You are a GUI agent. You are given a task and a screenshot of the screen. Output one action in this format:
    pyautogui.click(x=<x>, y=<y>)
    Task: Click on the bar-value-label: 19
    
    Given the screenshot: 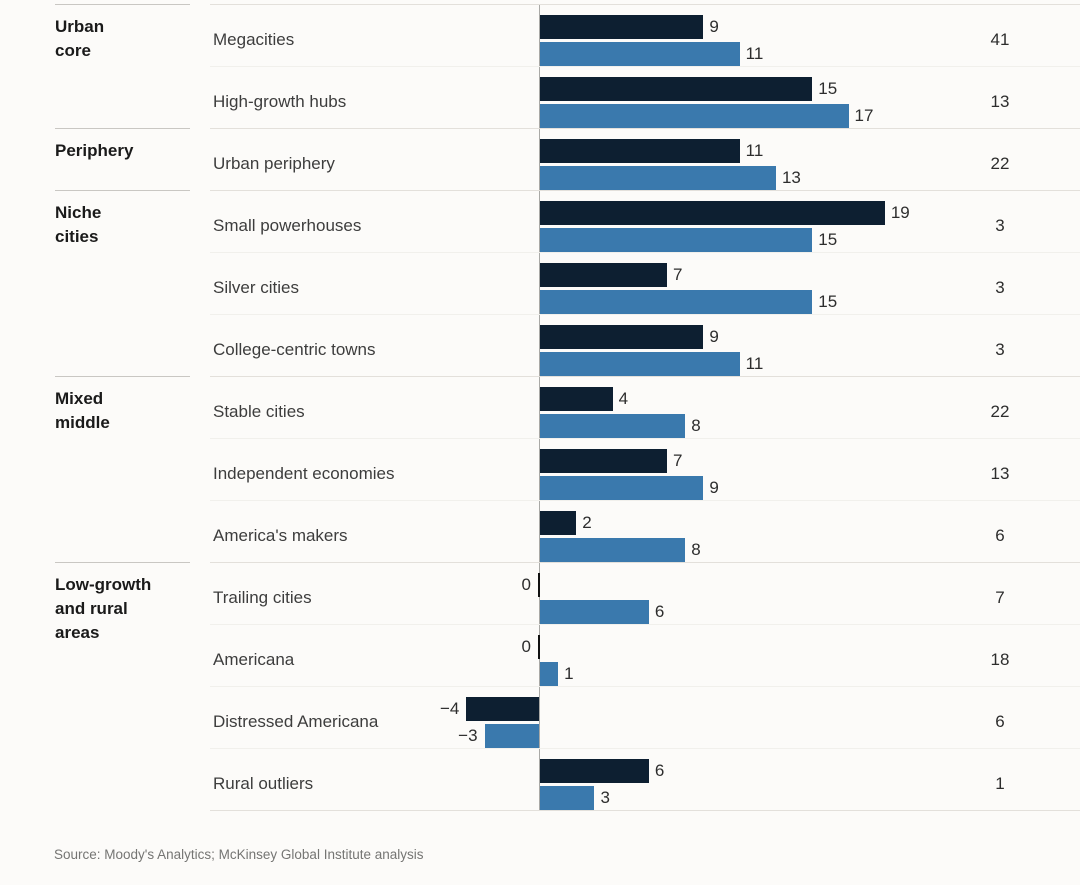 What is the action you would take?
    pyautogui.click(x=900, y=212)
    